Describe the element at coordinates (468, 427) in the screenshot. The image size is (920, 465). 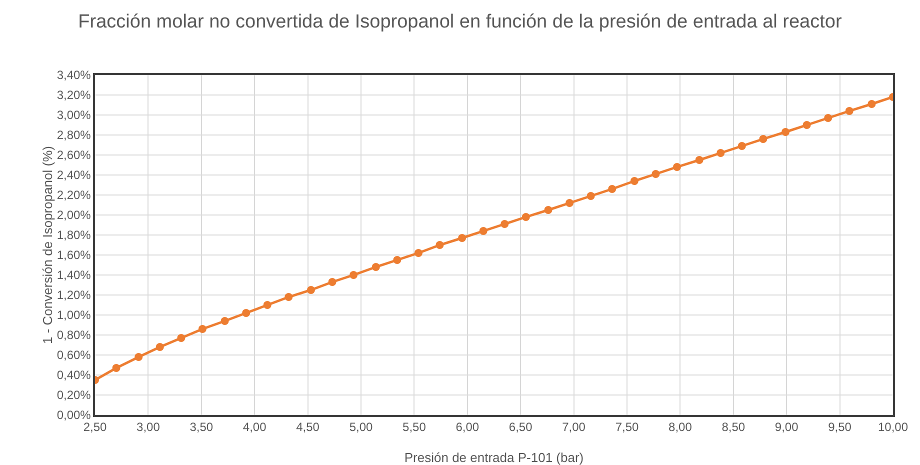
I see `x-tick-label: 6,00` at that location.